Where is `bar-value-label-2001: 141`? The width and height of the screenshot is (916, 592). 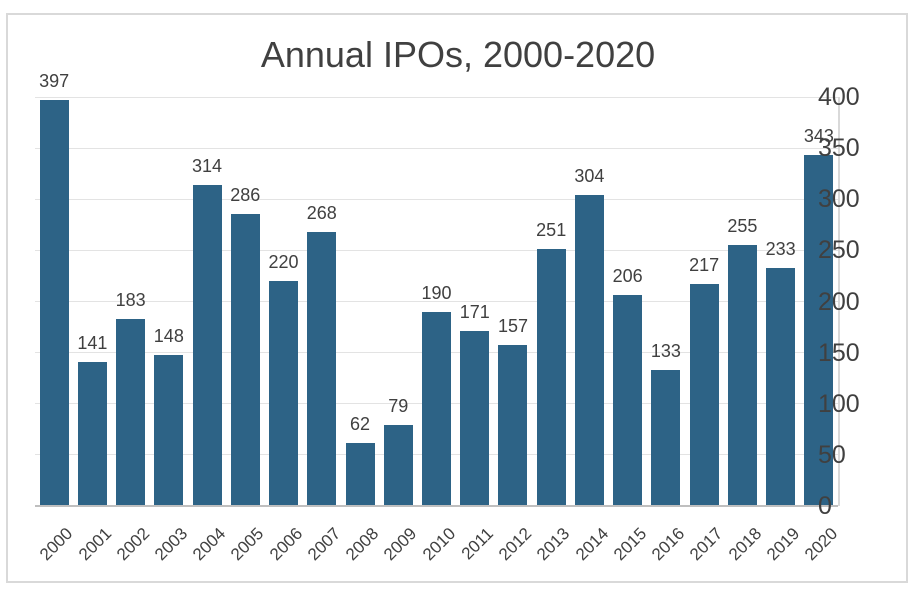
bar-value-label-2001: 141 is located at coordinates (92, 342).